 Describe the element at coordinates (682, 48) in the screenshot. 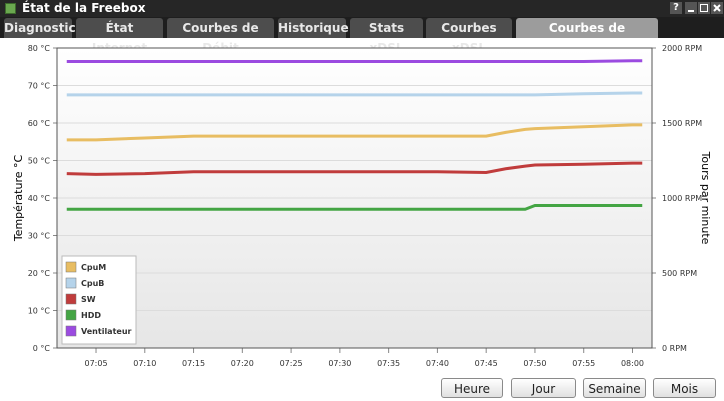

I see `y2-tick-label: 2000 RPM` at that location.